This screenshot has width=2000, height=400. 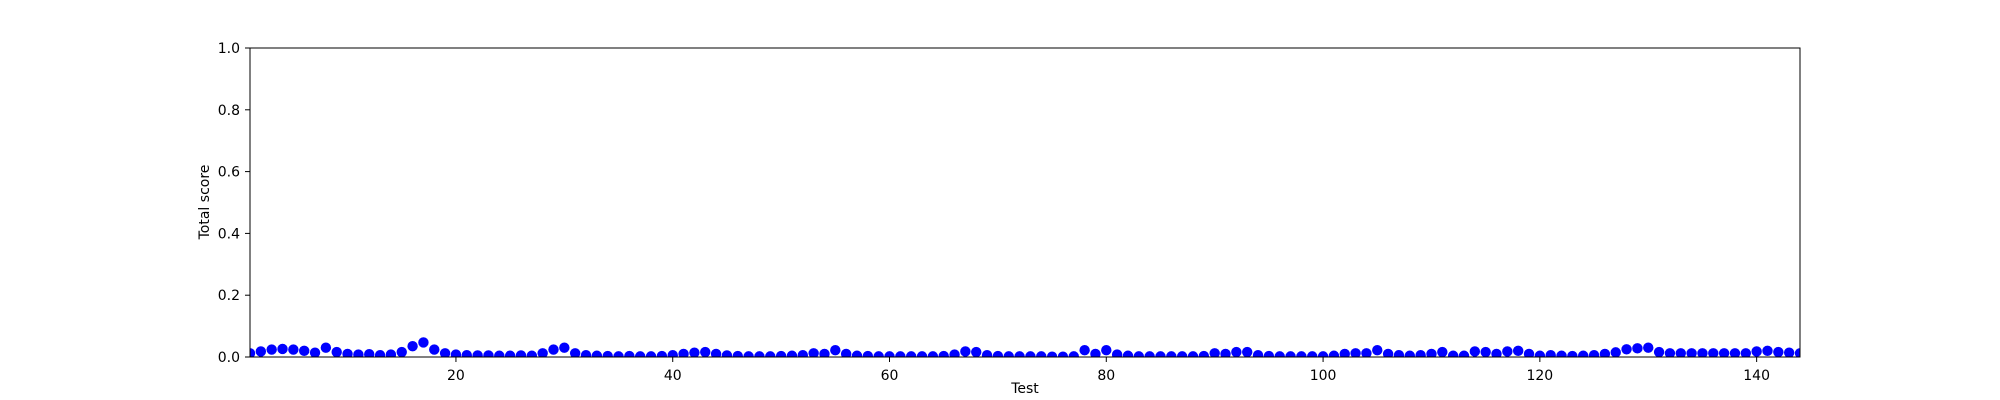 What do you see at coordinates (1756, 376) in the screenshot?
I see `x-tick-label: 140` at bounding box center [1756, 376].